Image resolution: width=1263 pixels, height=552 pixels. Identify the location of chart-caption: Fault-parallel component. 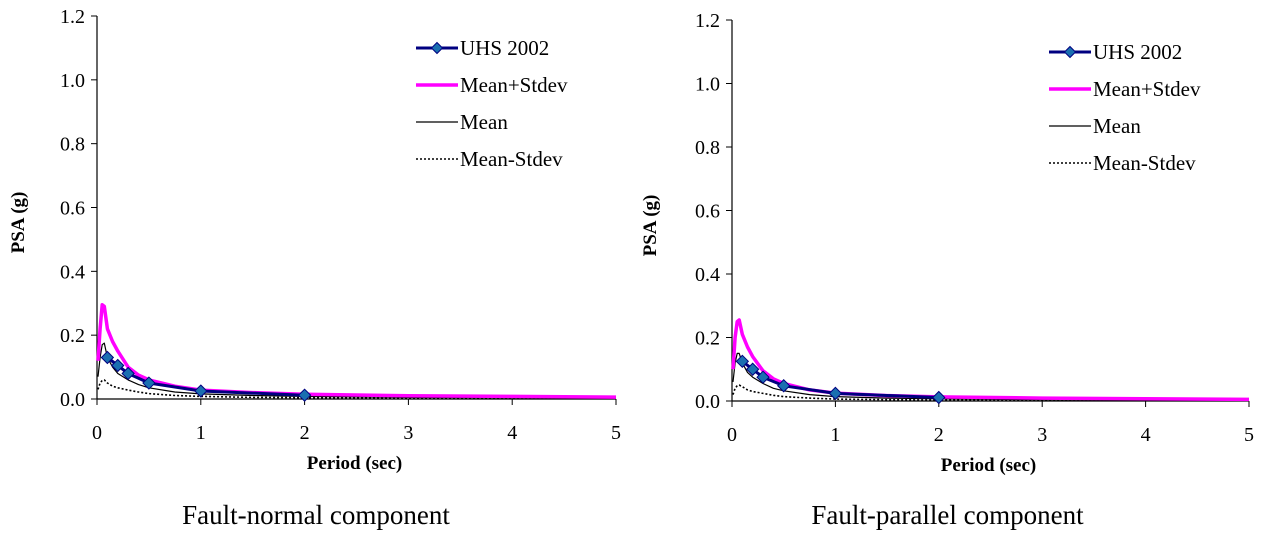
(947, 515).